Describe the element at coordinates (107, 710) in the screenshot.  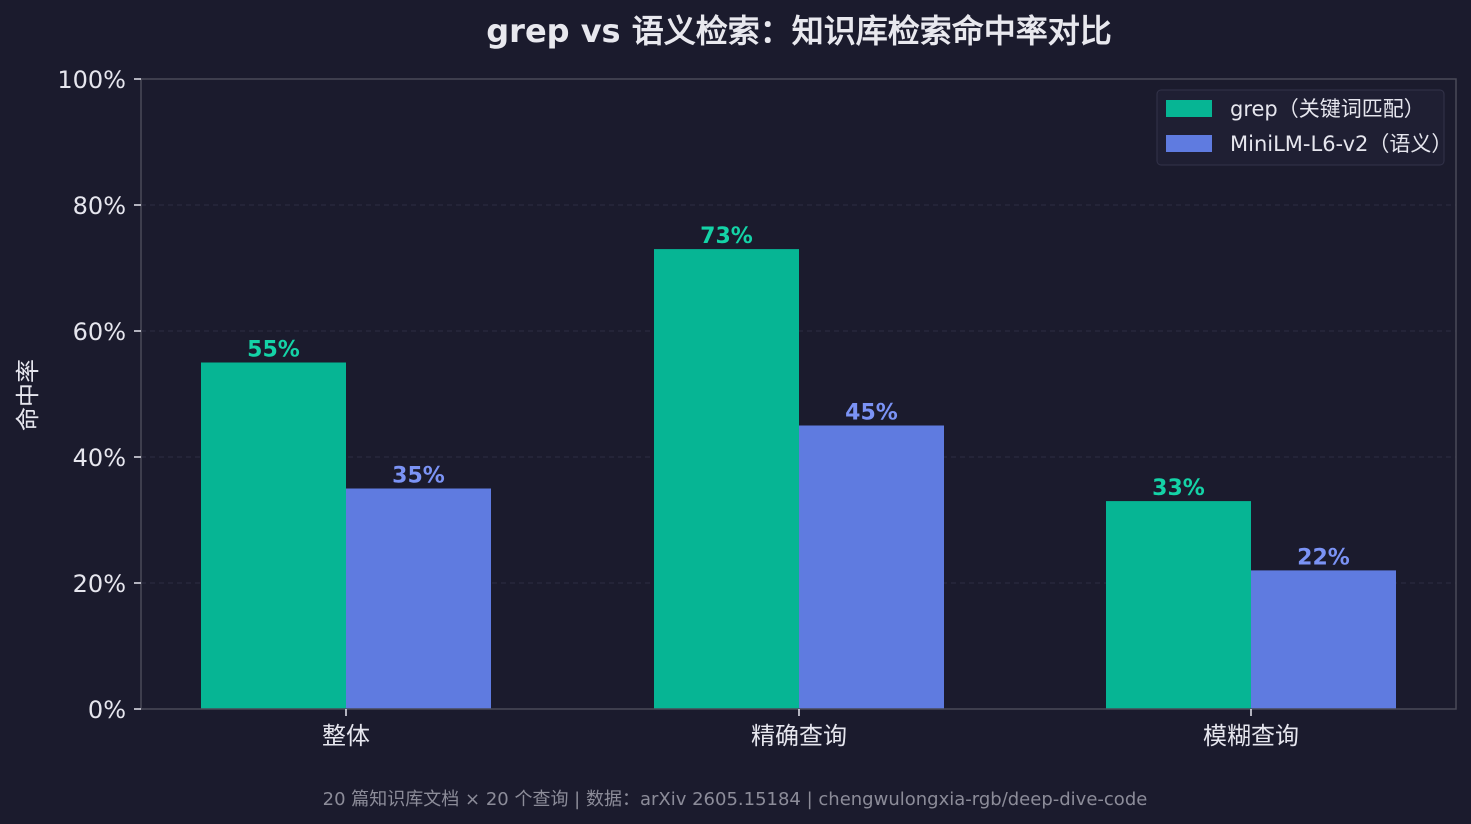
I see `y-tick-label: 0%` at that location.